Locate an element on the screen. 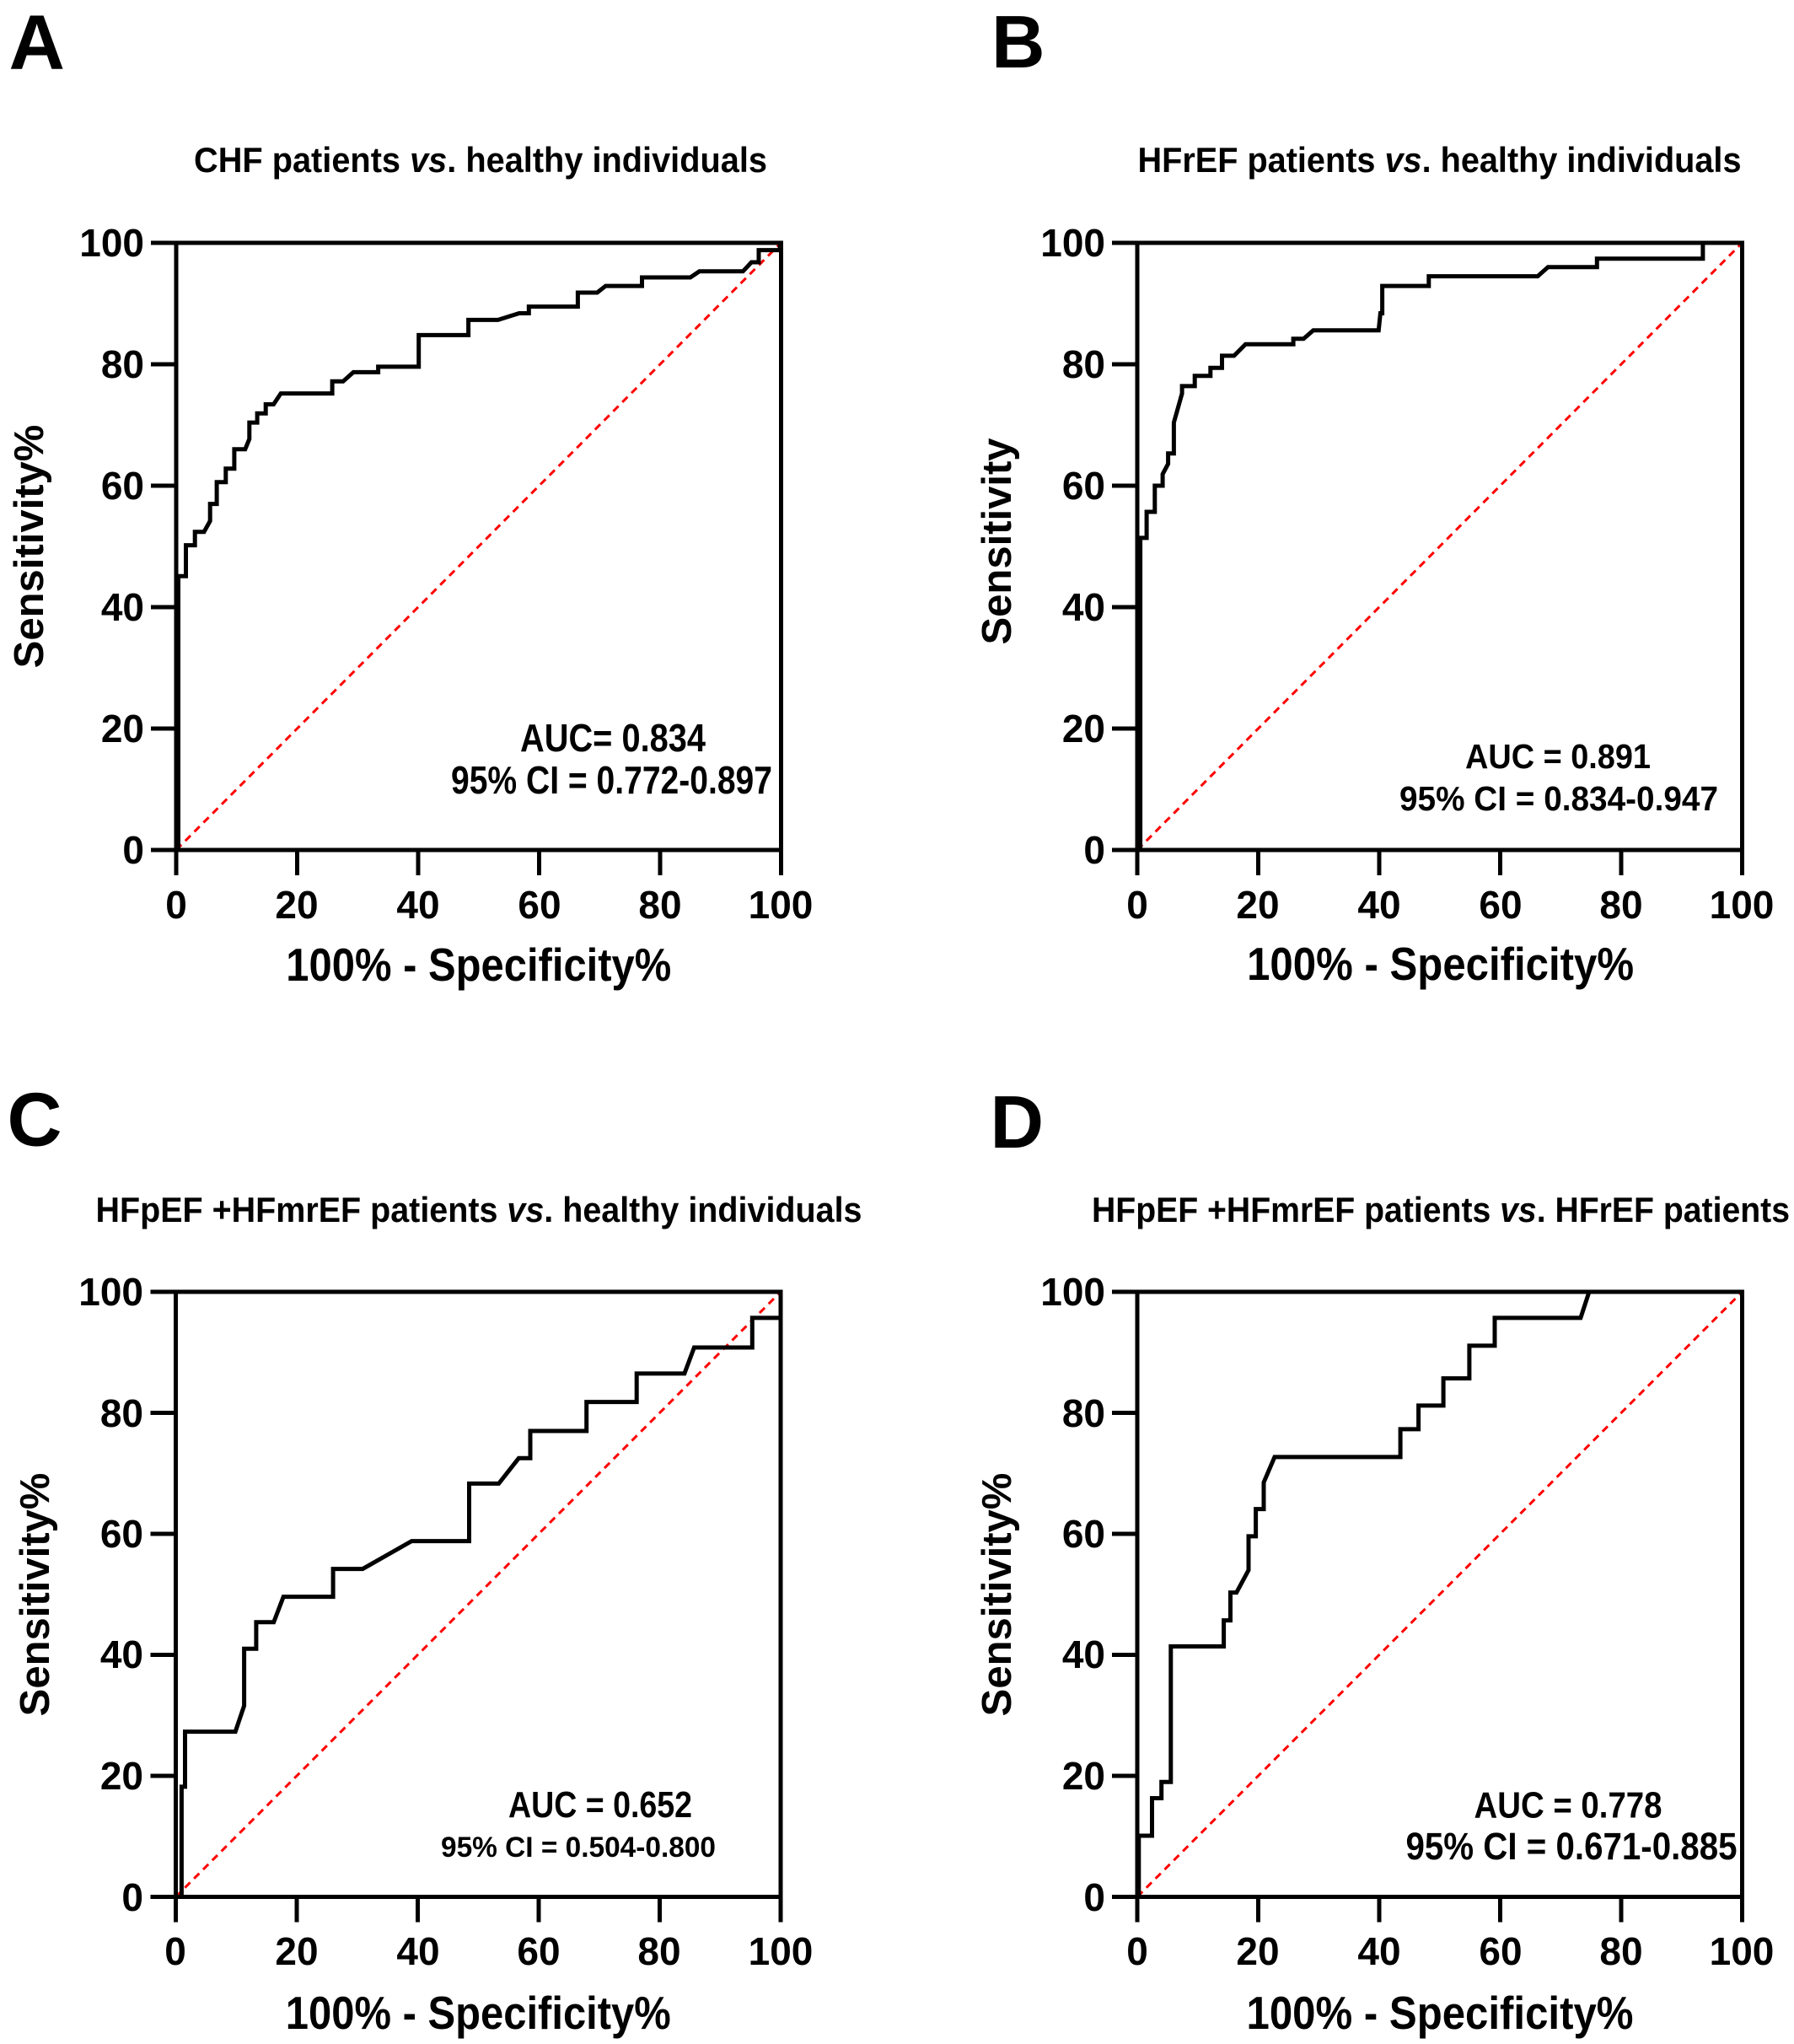 This screenshot has width=1794, height=2044. svg-text: 95% CI = 0.504-0.800 is located at coordinates (578, 1848).